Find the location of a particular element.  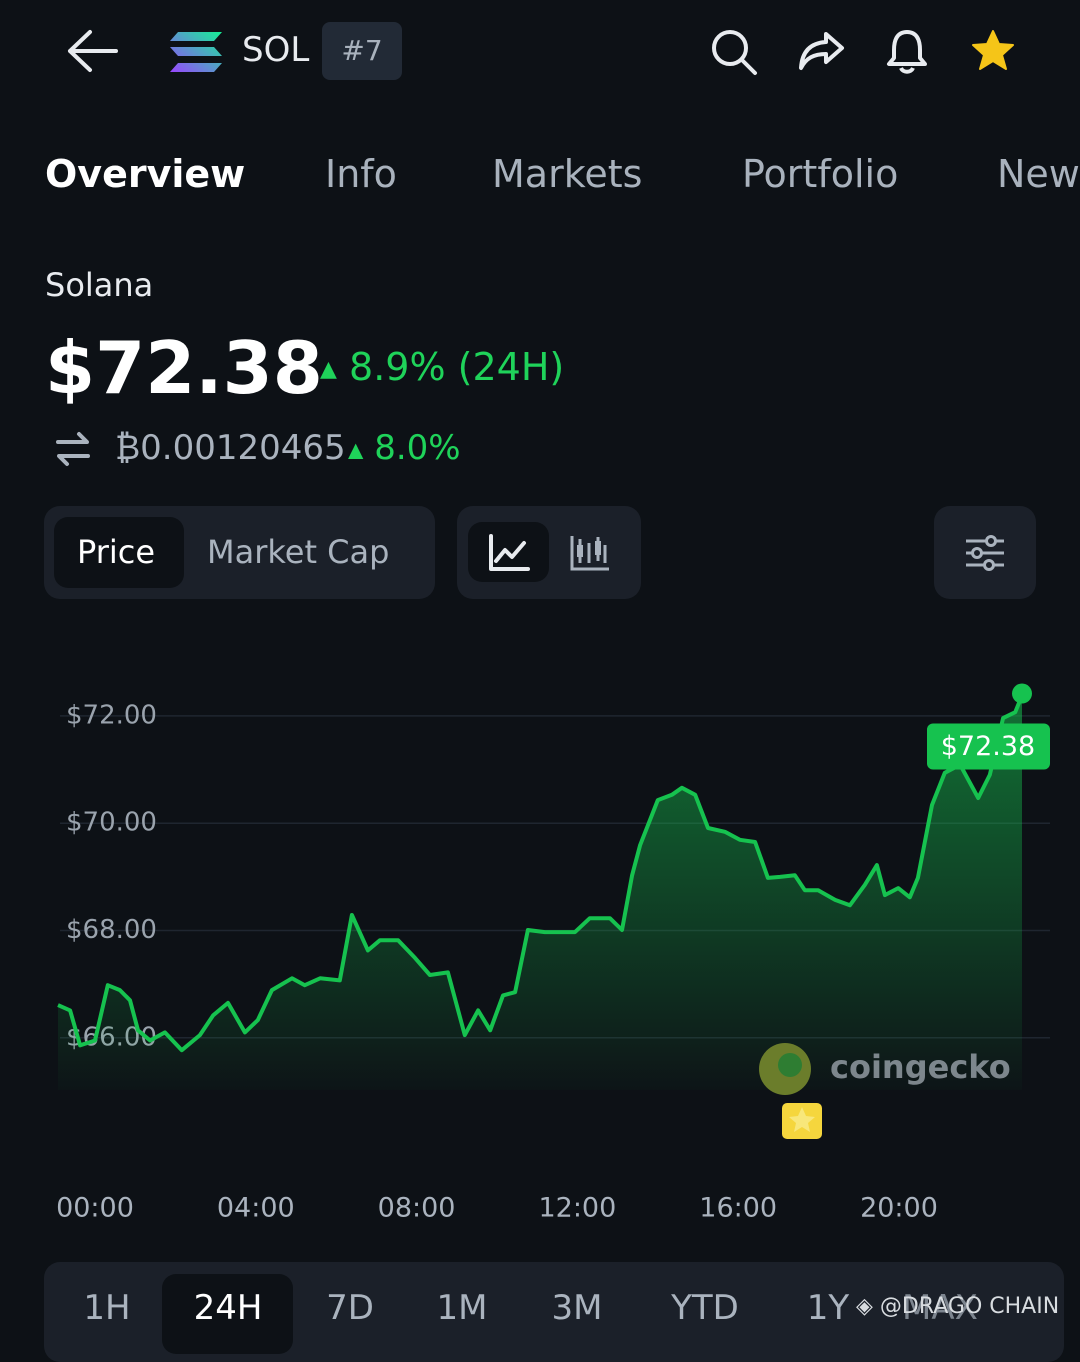

y-tick-label: $72.00 is located at coordinates (111, 715).